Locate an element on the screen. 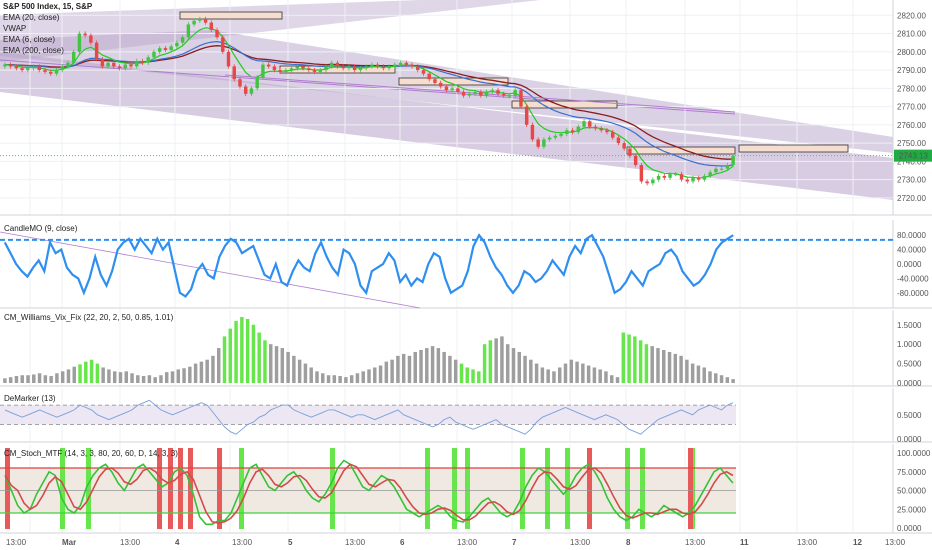 Image resolution: width=932 pixels, height=550 pixels. time-tick-label: 4 is located at coordinates (177, 542).